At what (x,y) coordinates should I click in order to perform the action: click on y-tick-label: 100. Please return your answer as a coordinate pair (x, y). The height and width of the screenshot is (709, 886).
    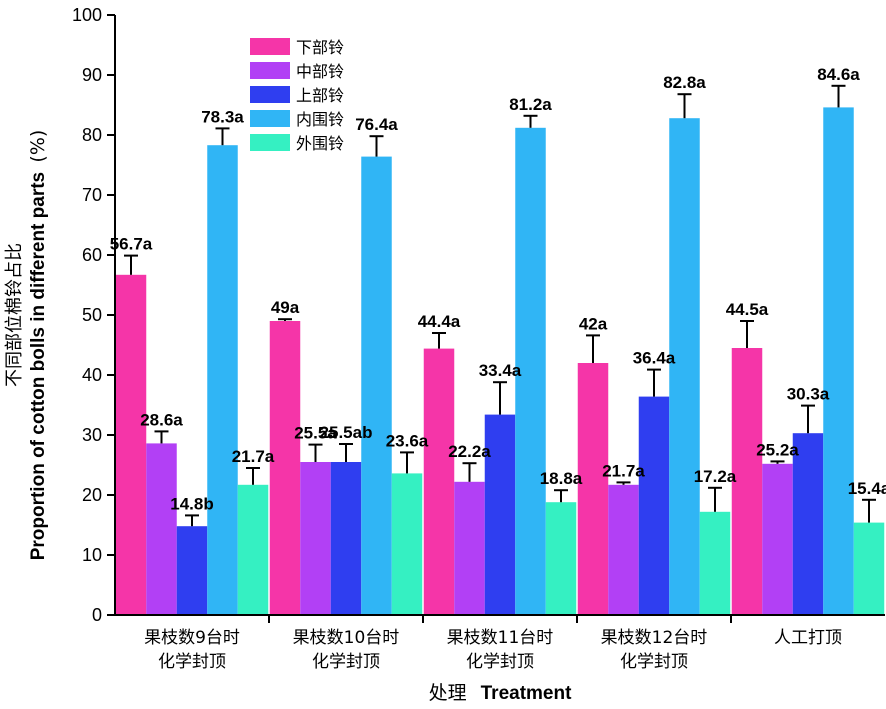
    Looking at the image, I should click on (87, 15).